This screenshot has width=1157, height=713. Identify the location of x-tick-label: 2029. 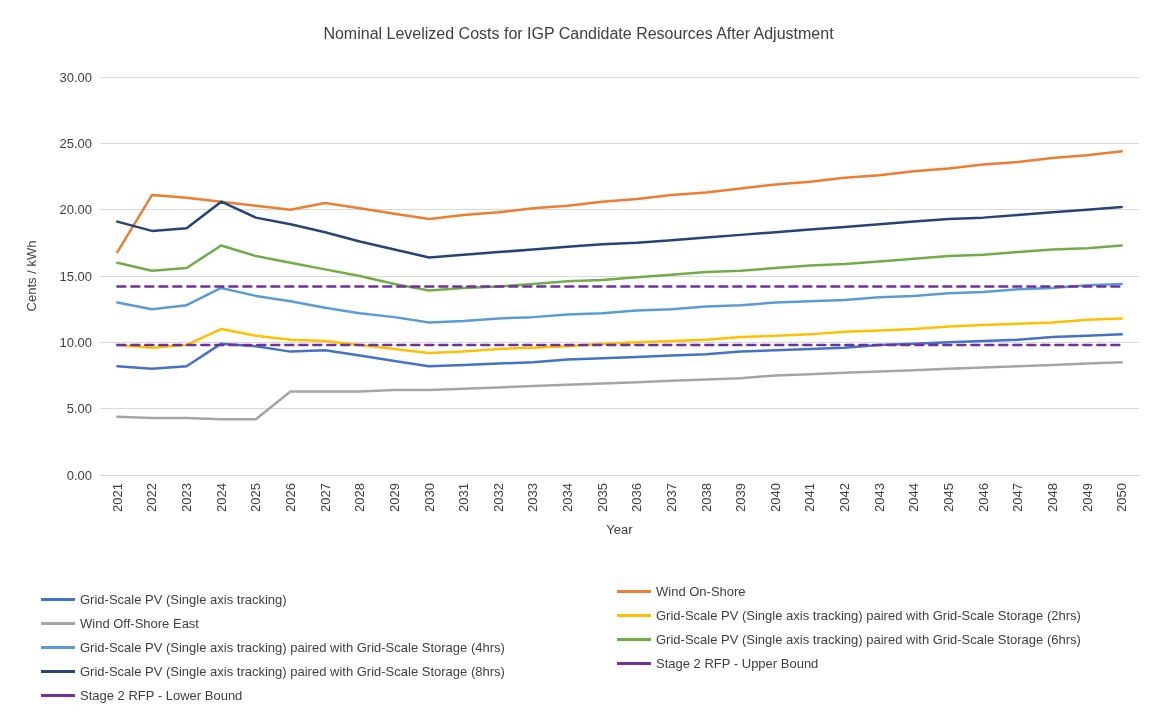
(394, 497).